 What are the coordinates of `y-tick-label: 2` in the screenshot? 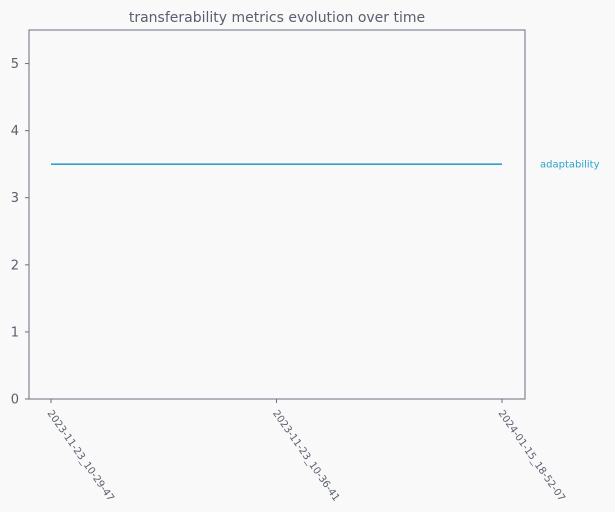 It's located at (15, 265).